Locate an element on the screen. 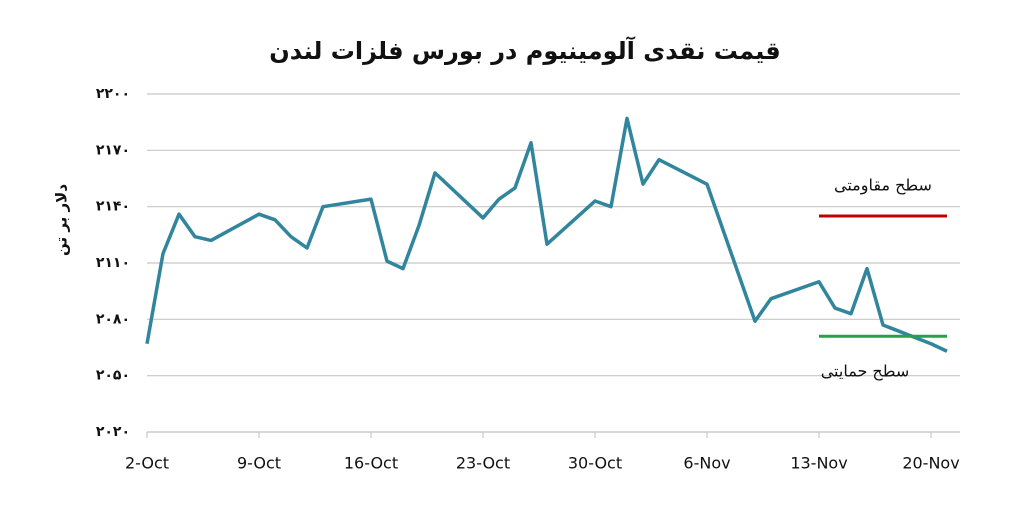 Image resolution: width=1010 pixels, height=508 pixels. x-tick-label: 23-Oct is located at coordinates (483, 463).